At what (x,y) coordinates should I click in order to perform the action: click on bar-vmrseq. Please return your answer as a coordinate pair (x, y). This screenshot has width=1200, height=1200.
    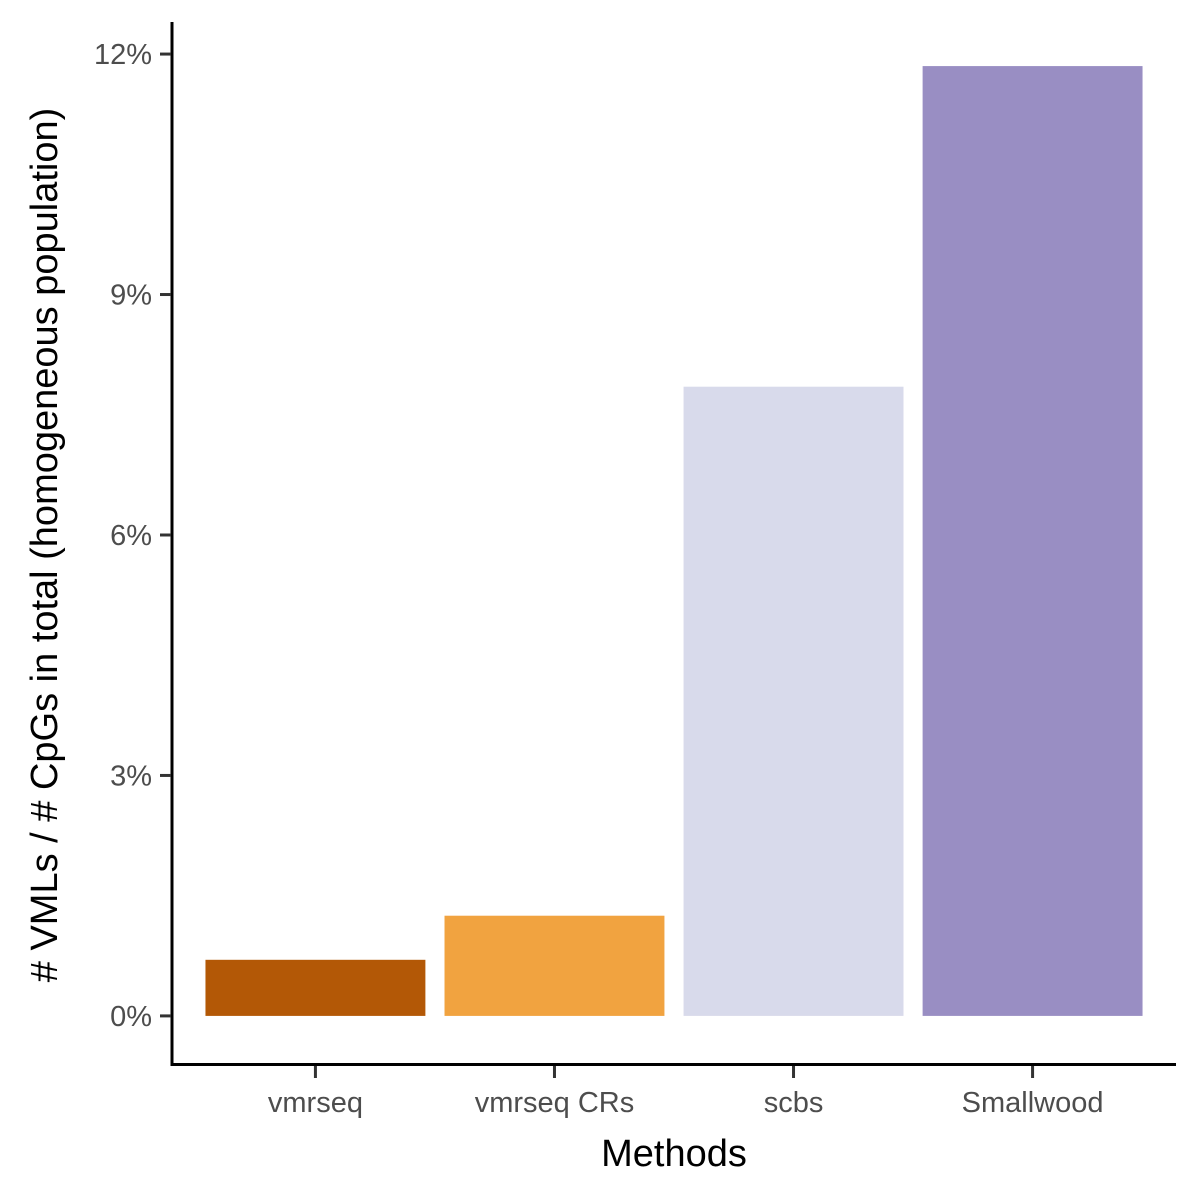
    Looking at the image, I should click on (315, 987).